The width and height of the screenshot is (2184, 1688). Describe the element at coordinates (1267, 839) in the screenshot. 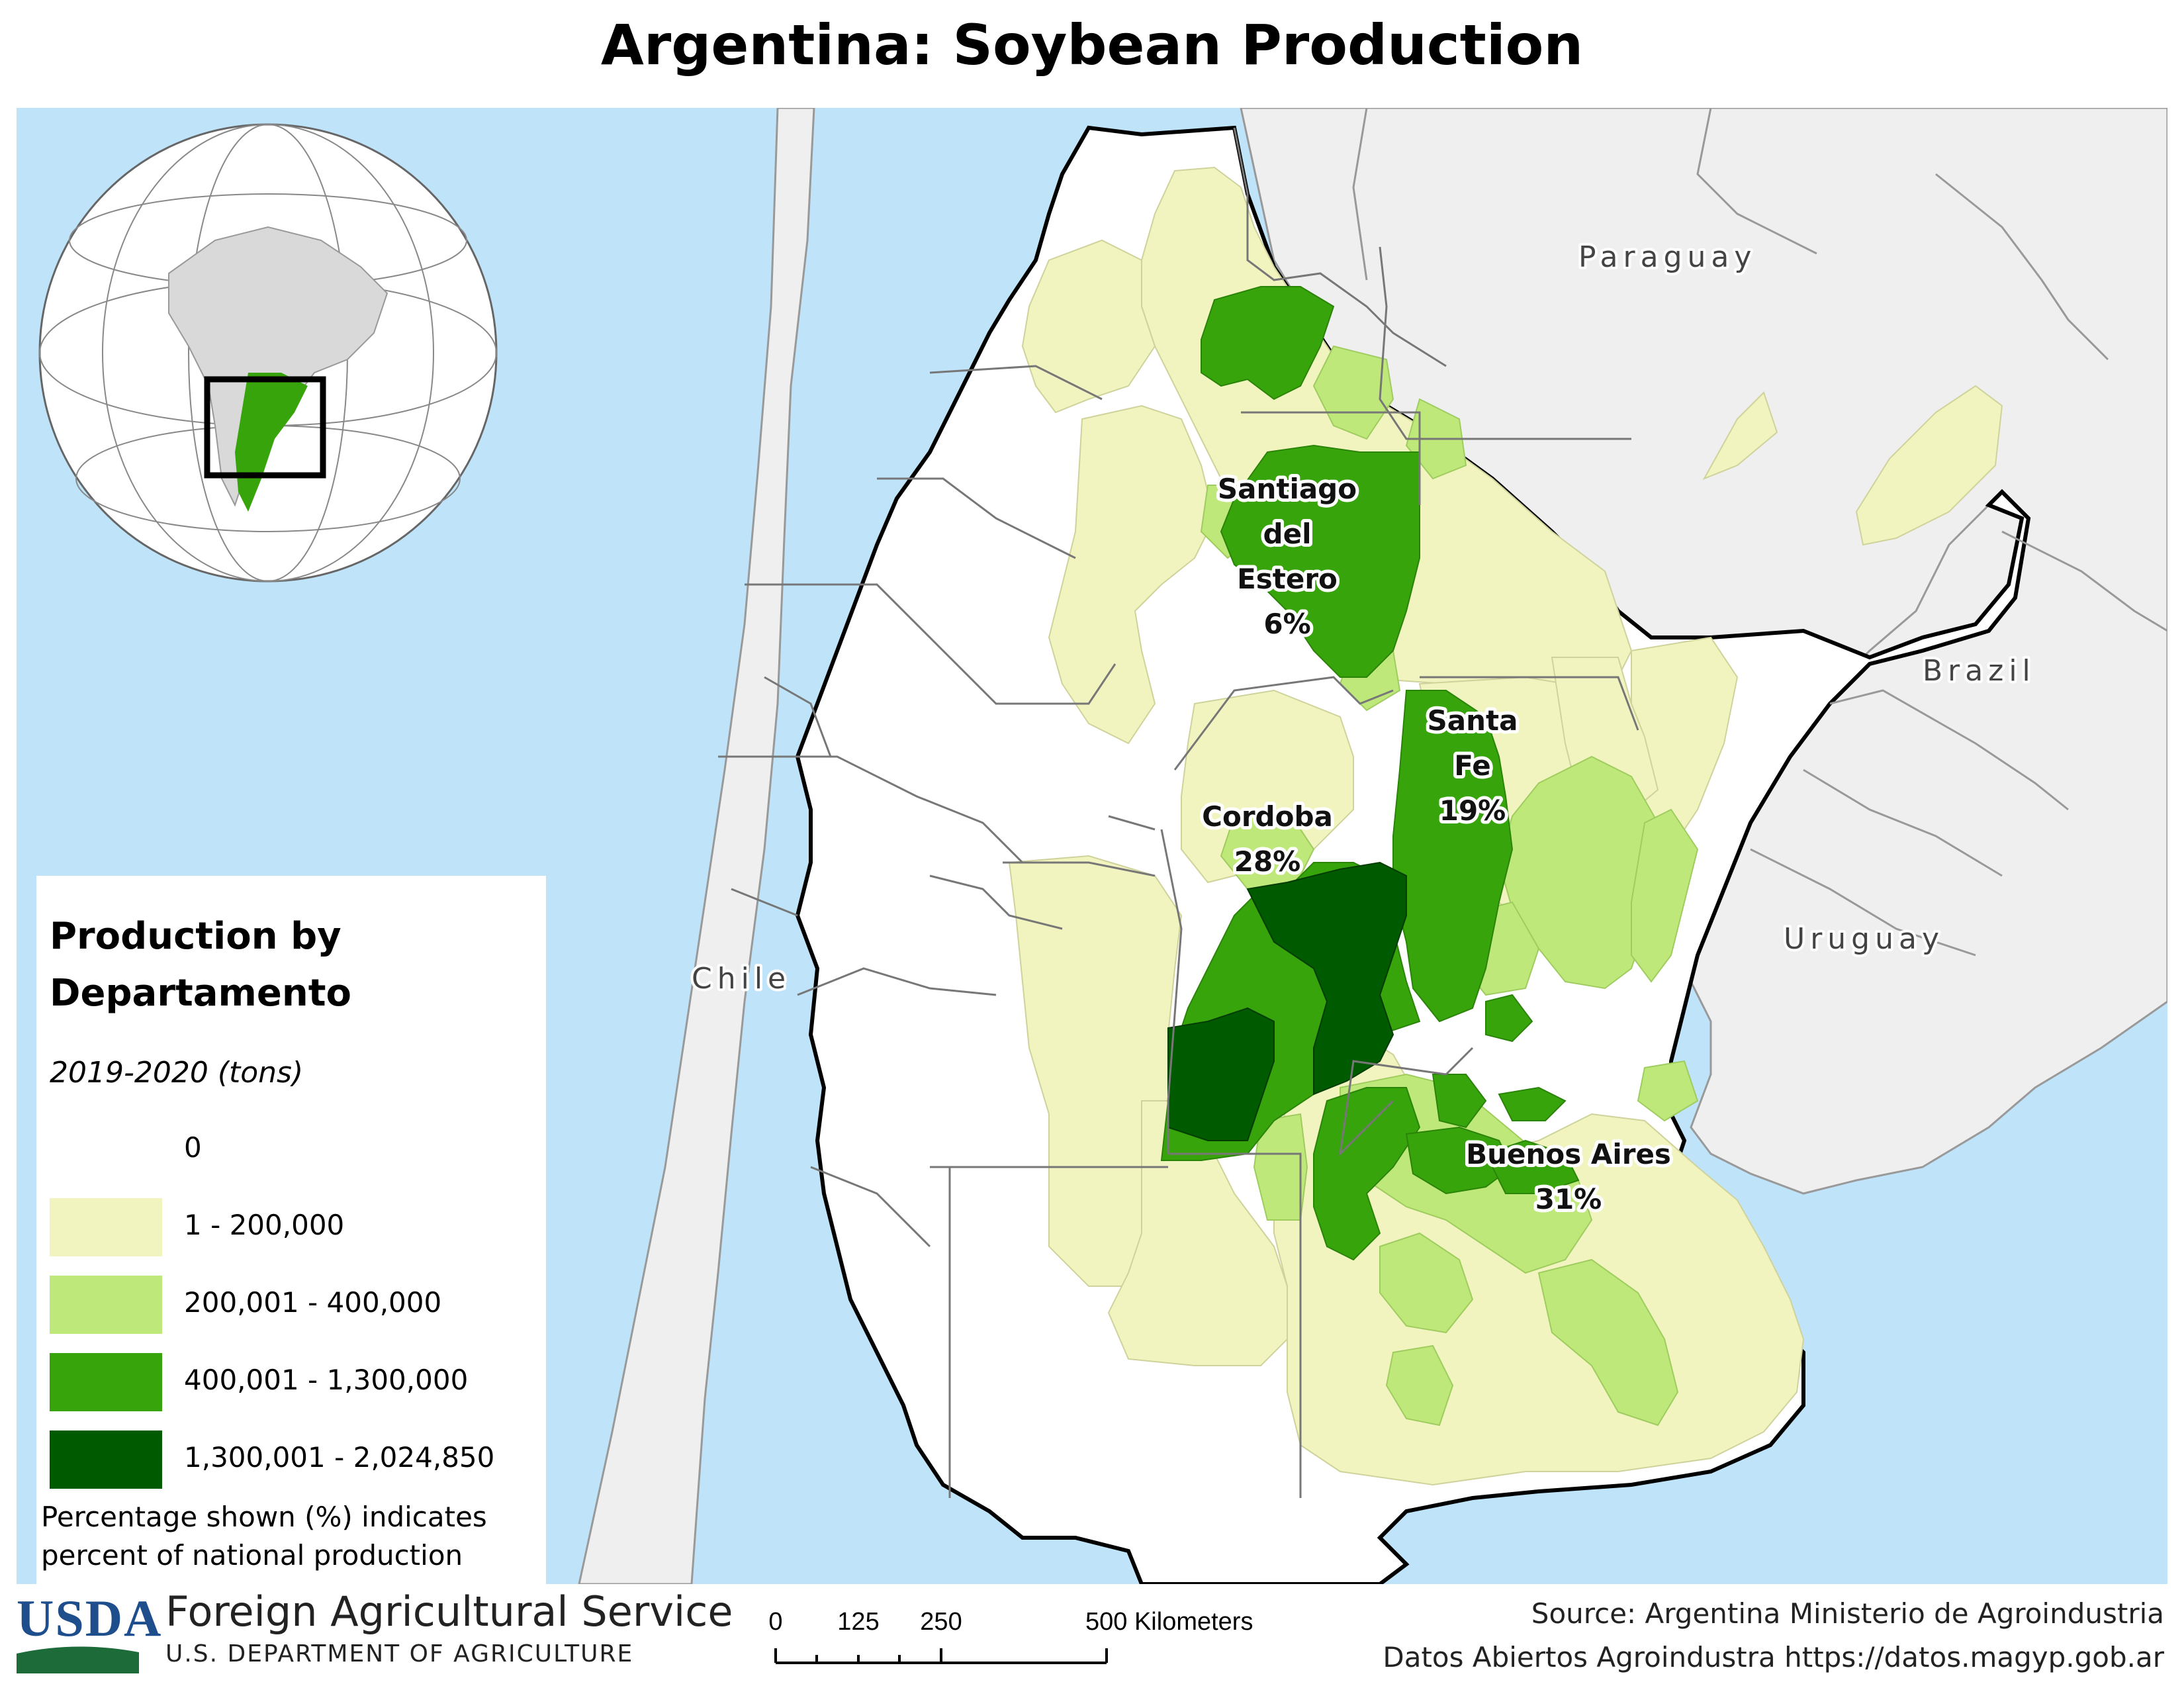

I see `province-label-cordoba: Cordoba 28%` at that location.